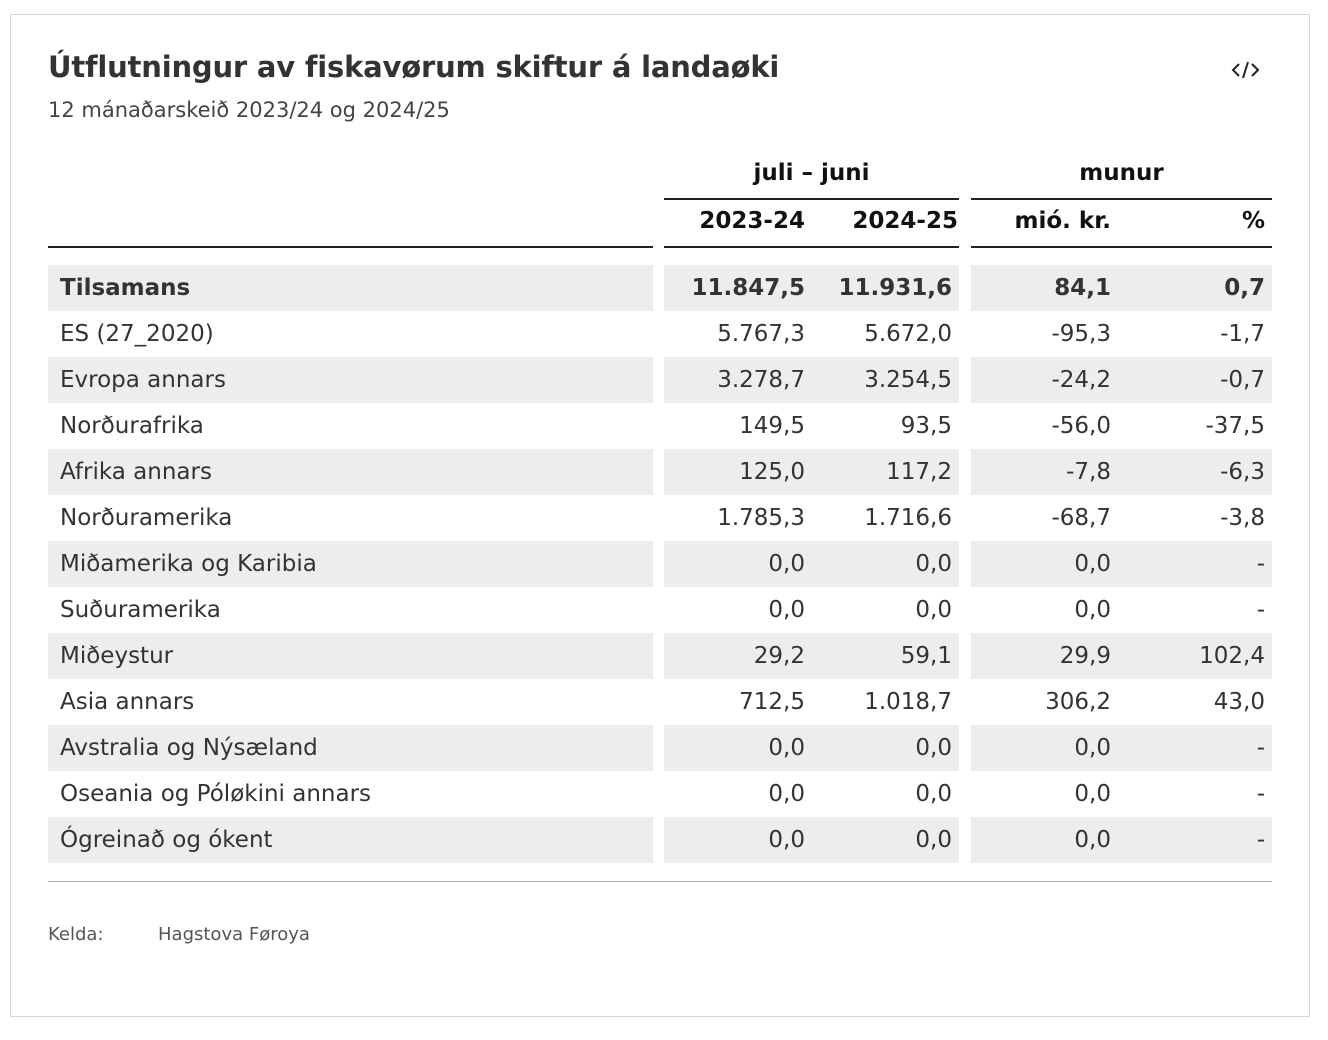 The width and height of the screenshot is (1328, 1040). What do you see at coordinates (127, 702) in the screenshot?
I see `row-label: Asia annars` at bounding box center [127, 702].